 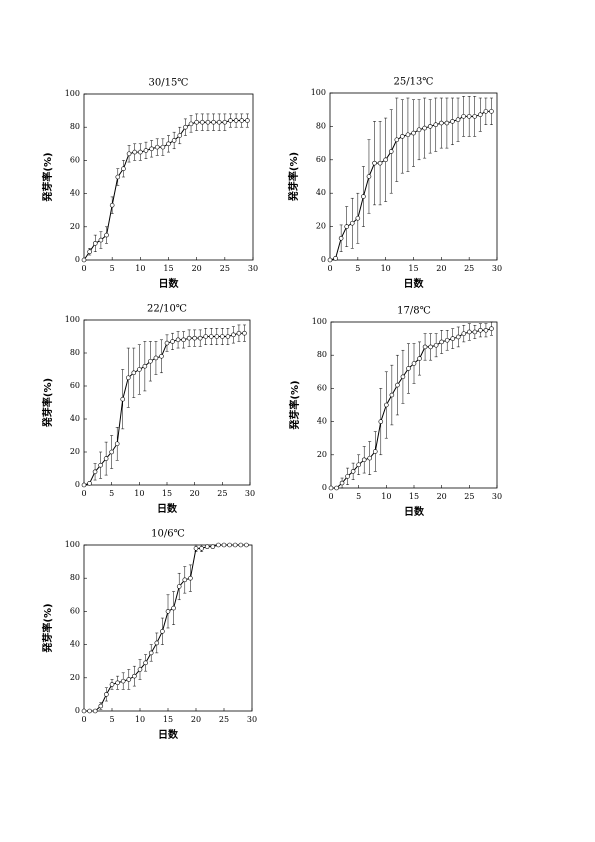 What do you see at coordinates (75, 193) in the screenshot?
I see `y-tick-label: 40` at bounding box center [75, 193].